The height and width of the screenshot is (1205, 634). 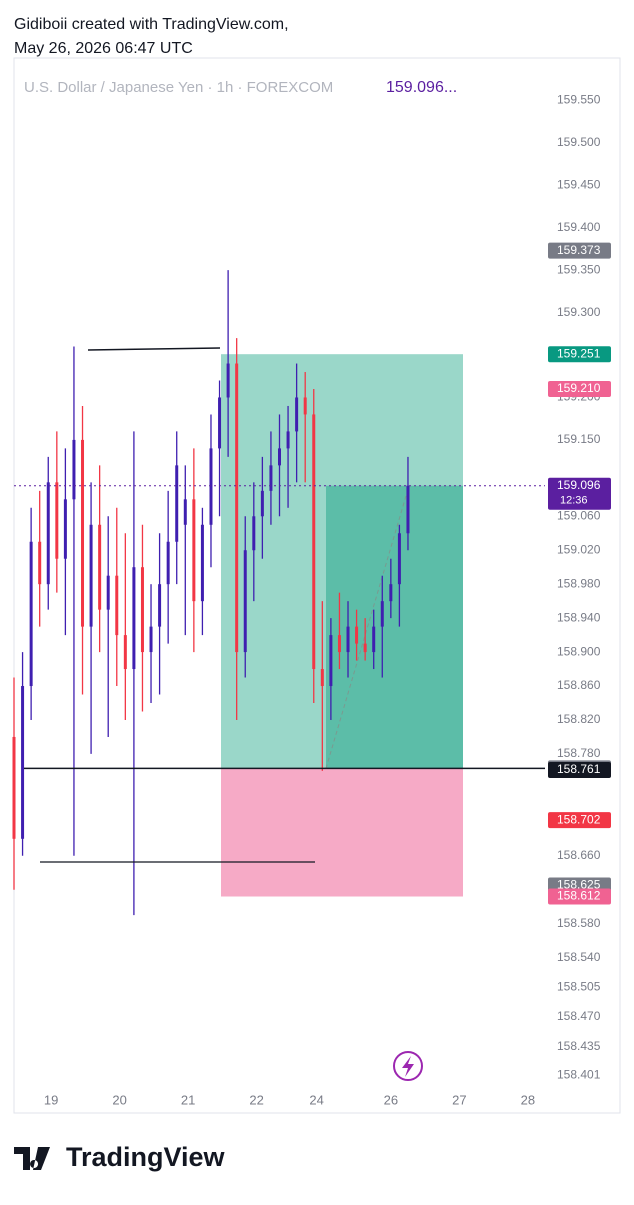 I want to click on y-tick-label: 158.980, so click(x=579, y=583).